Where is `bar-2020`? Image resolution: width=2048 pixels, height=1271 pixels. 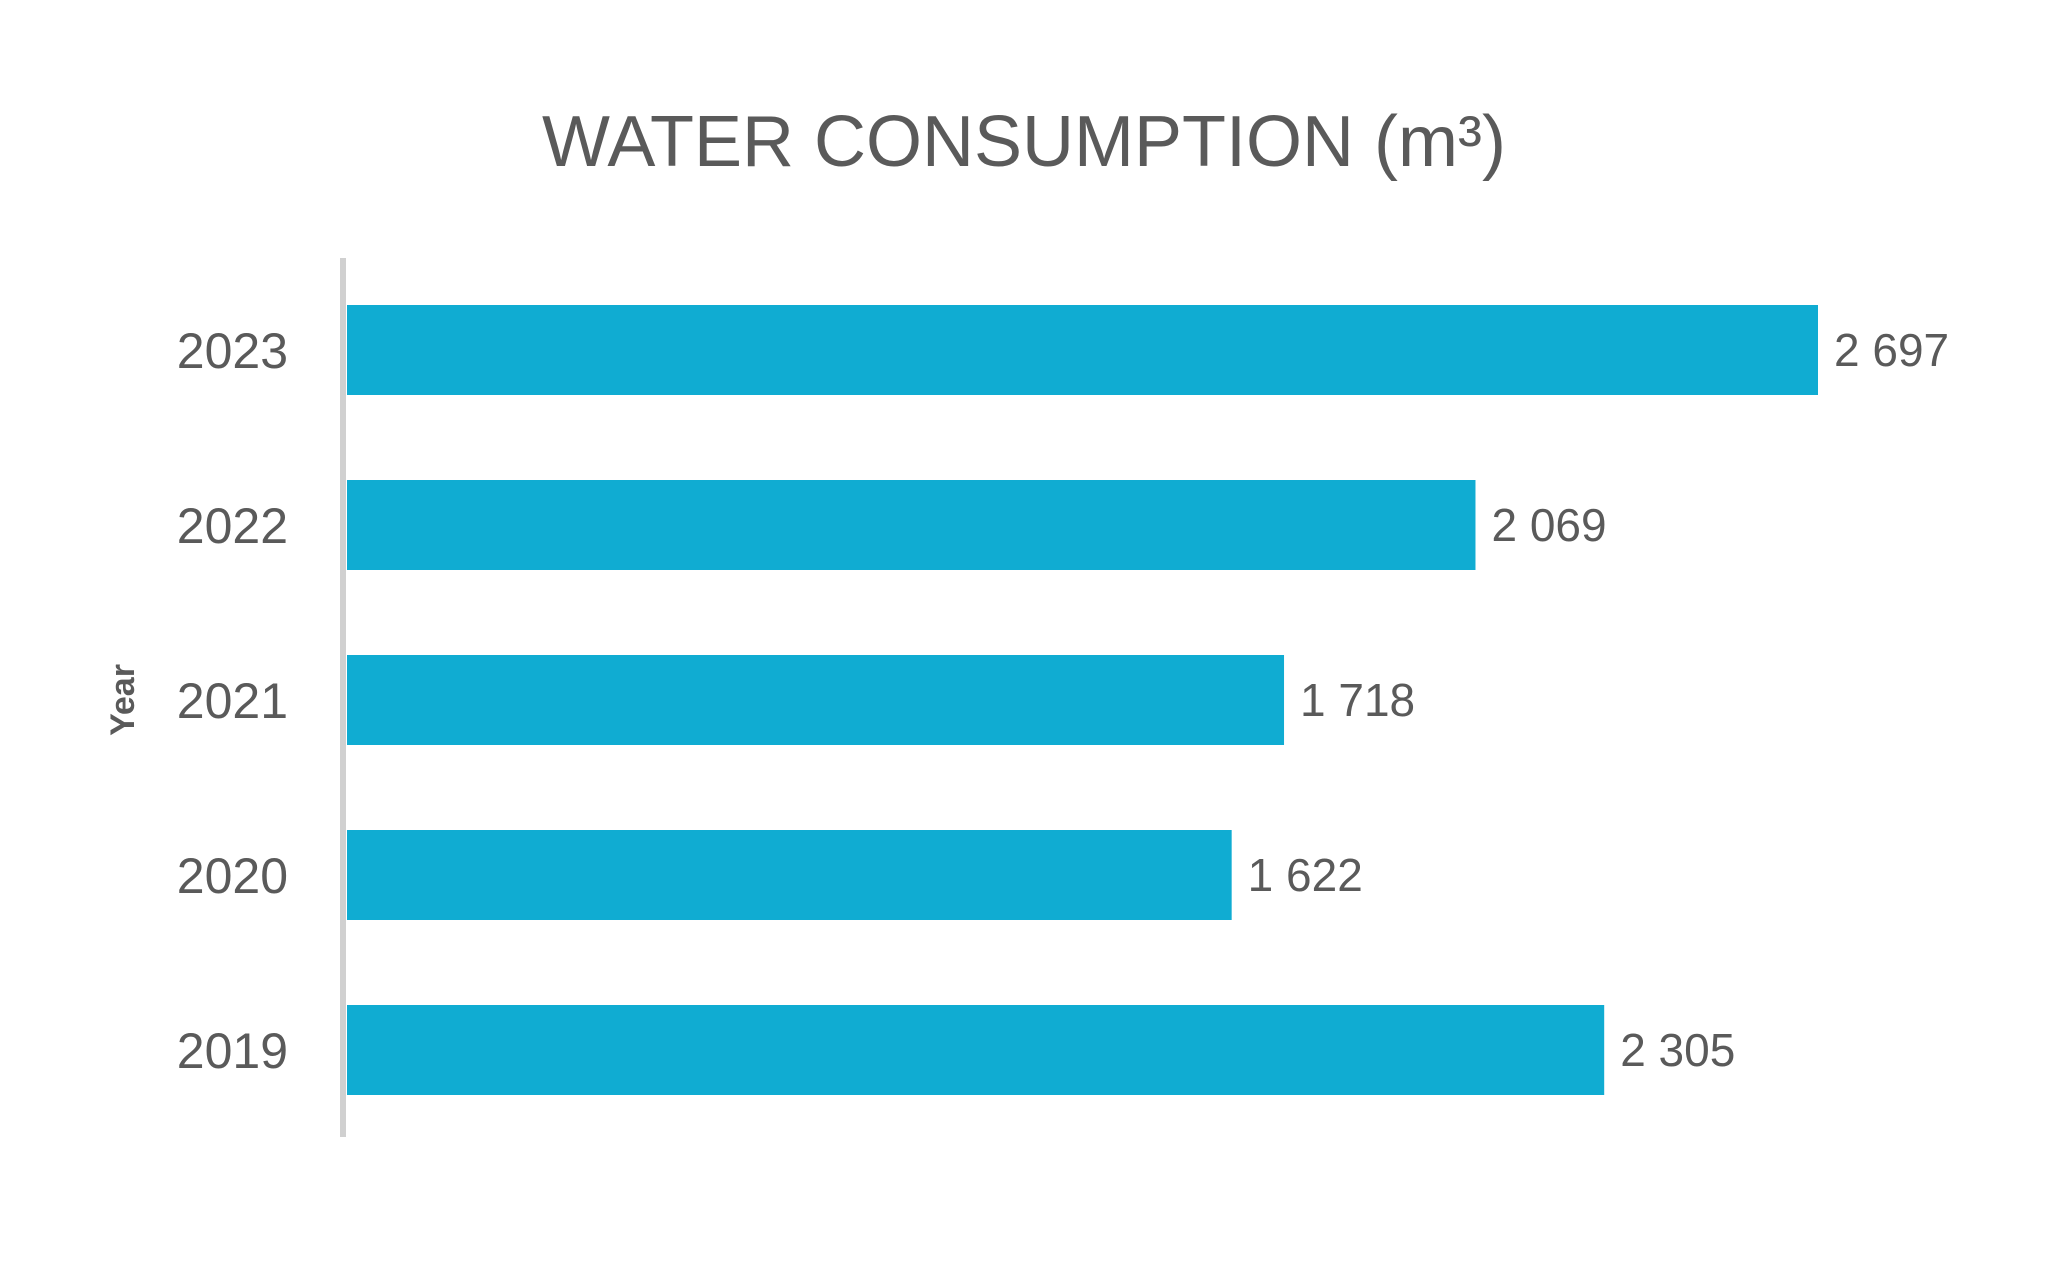
bar-2020 is located at coordinates (789, 875).